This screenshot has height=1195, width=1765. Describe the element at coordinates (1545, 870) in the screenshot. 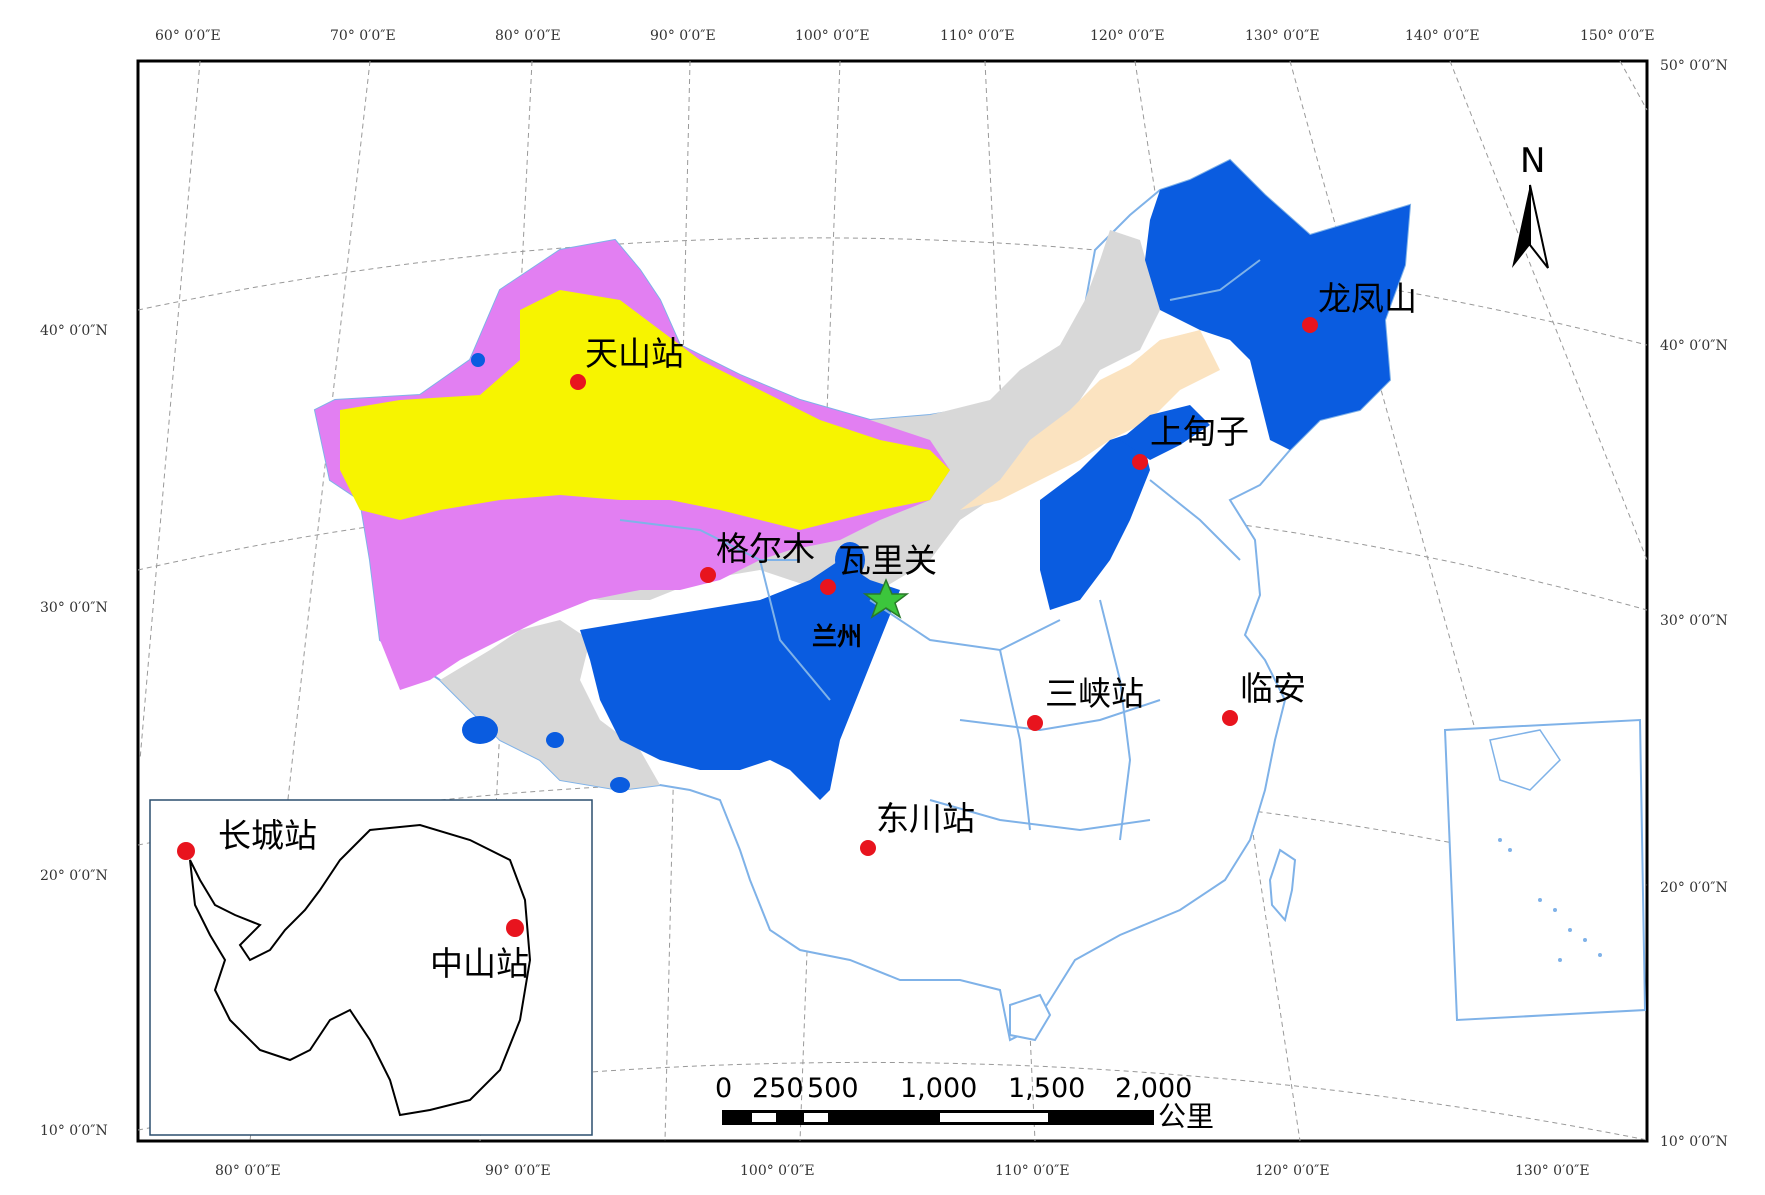

I see `south-china-sea-inset` at that location.